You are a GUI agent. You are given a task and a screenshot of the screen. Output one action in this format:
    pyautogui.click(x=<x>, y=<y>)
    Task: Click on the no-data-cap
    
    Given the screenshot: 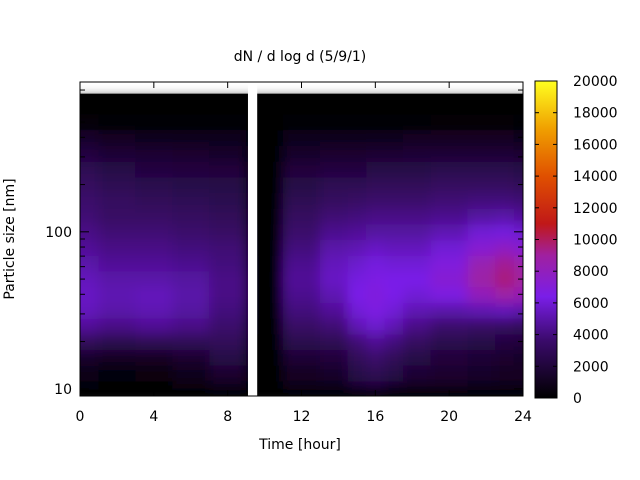 What is the action you would take?
    pyautogui.click(x=301, y=111)
    